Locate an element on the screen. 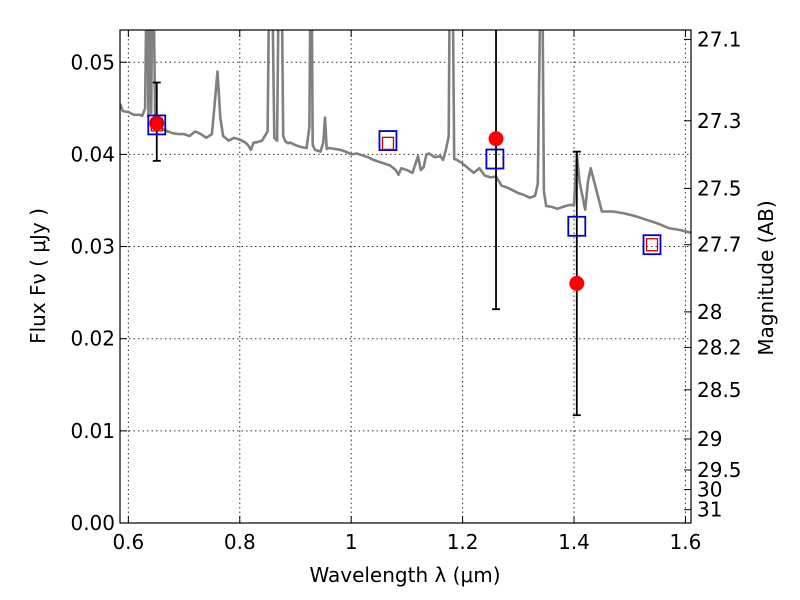 The width and height of the screenshot is (800, 600). y-axis-label: Flux Fν ( μJy ) is located at coordinates (38, 276).